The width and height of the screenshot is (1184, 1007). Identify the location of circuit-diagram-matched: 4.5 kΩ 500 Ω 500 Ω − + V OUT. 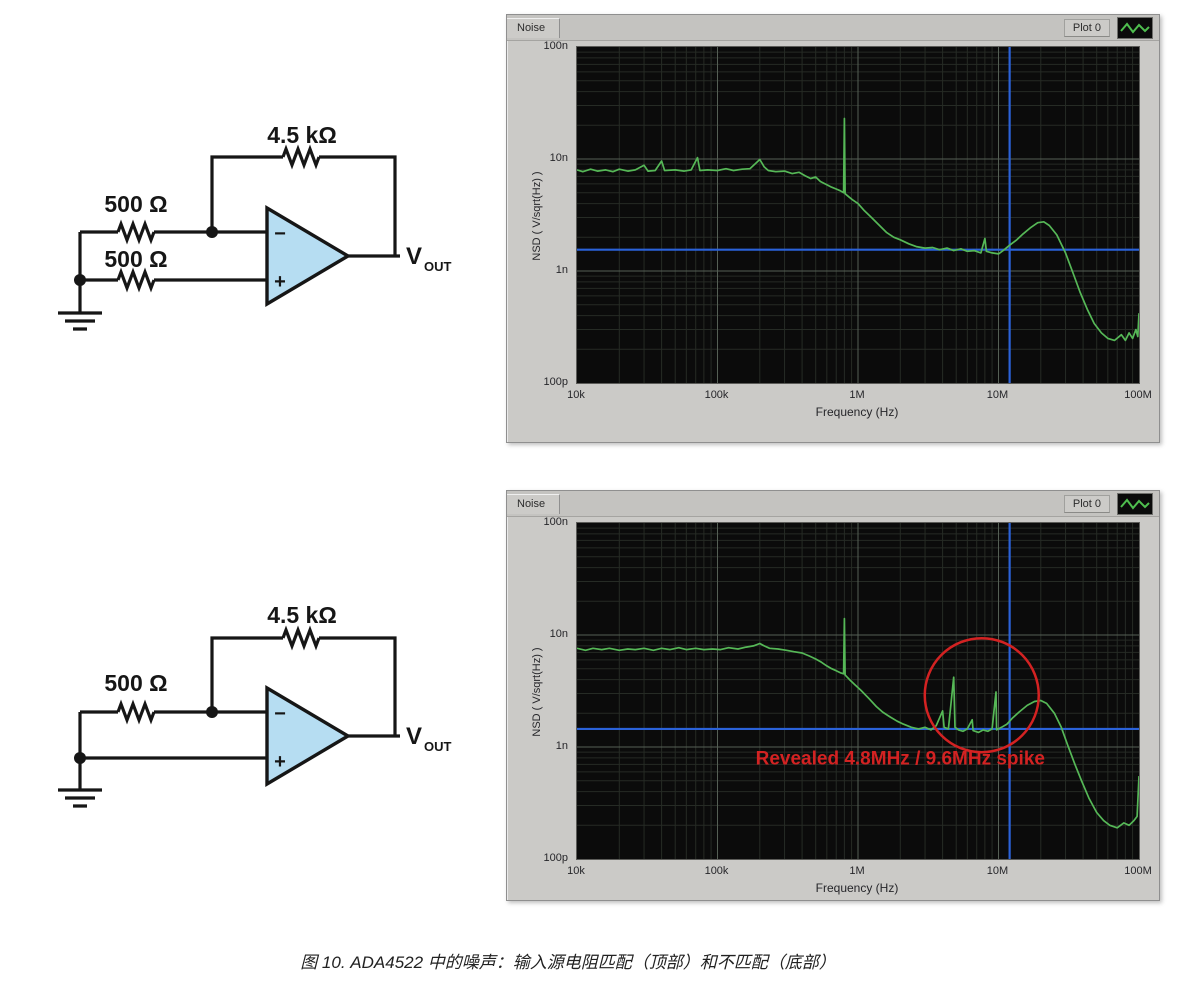
(255, 226).